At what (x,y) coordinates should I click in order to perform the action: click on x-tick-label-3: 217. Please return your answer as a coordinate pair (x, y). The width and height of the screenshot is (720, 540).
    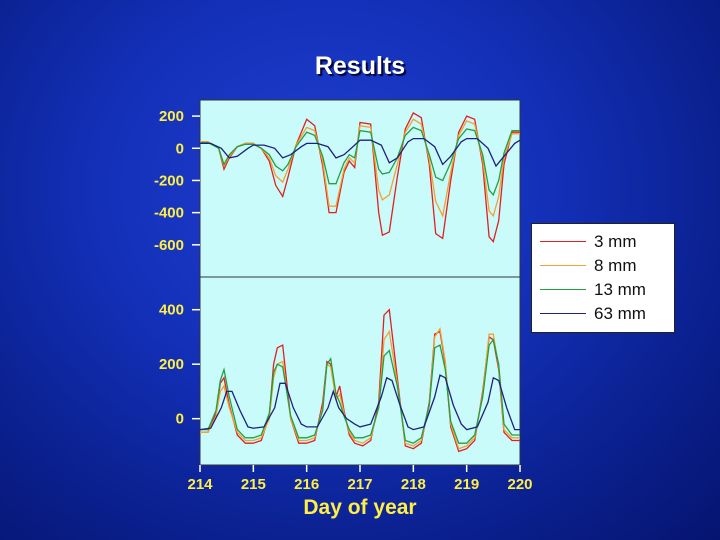
    Looking at the image, I should click on (359, 484).